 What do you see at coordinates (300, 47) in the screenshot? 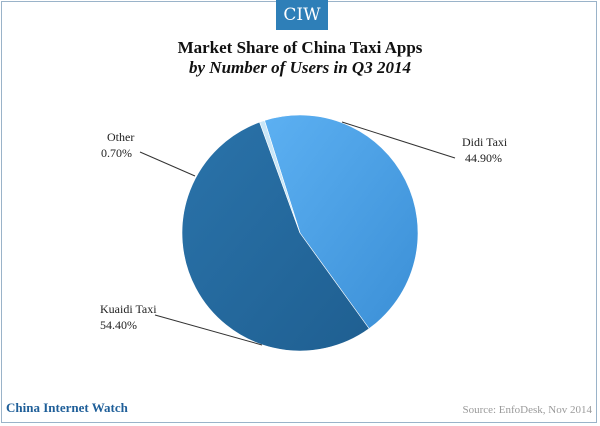
I see `chart-title: Market Share of China Taxi Apps` at bounding box center [300, 47].